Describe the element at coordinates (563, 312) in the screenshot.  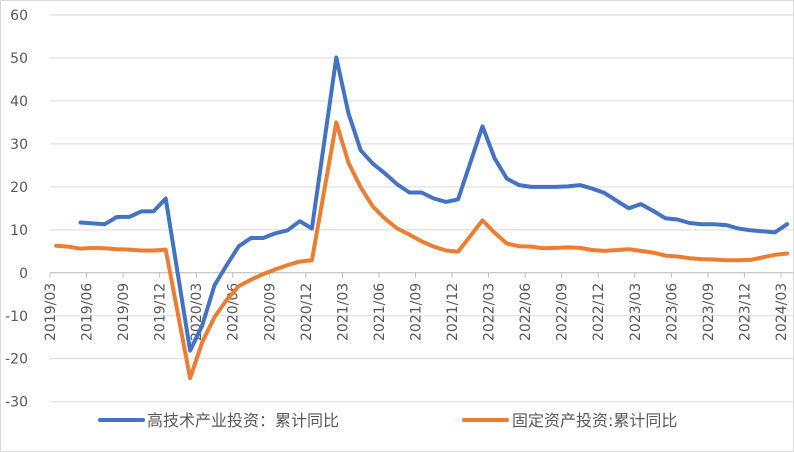
I see `x-tick-label: 2022/09` at that location.